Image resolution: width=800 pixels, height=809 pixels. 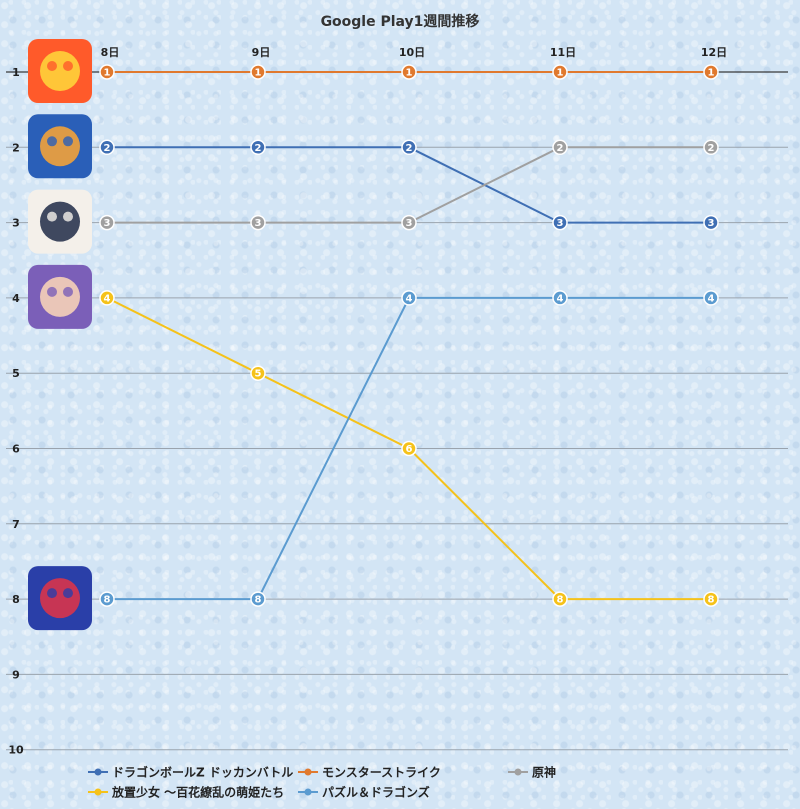 What do you see at coordinates (544, 772) in the screenshot?
I see `legend-label: 原神` at bounding box center [544, 772].